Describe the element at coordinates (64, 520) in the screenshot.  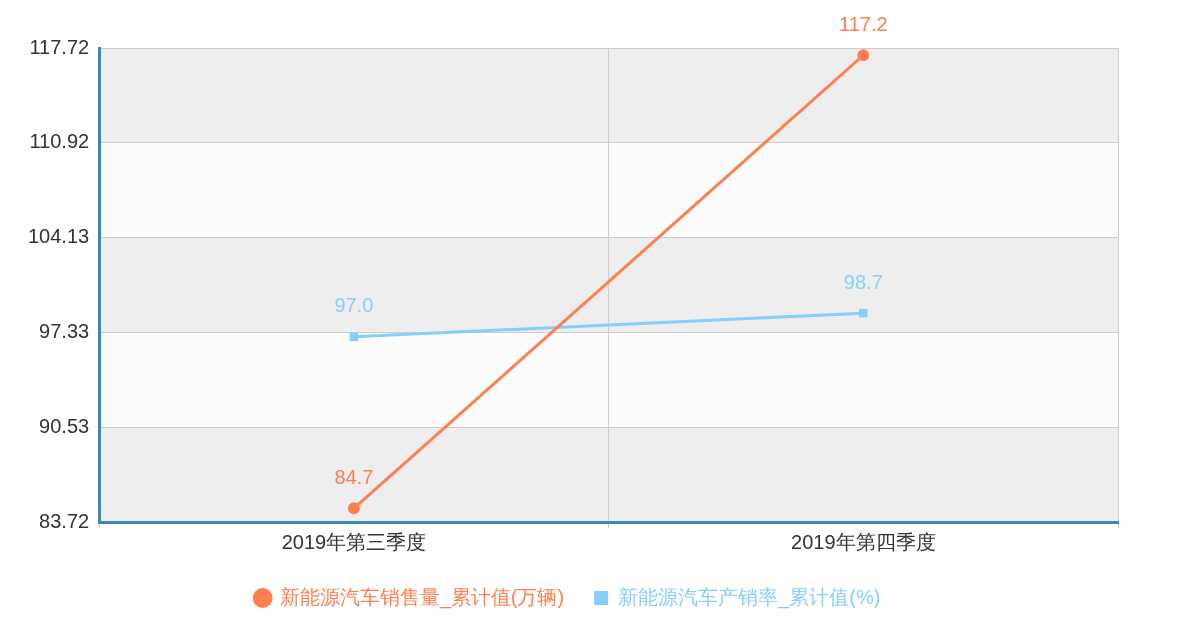
I see `y-tick-label: 83.72` at that location.